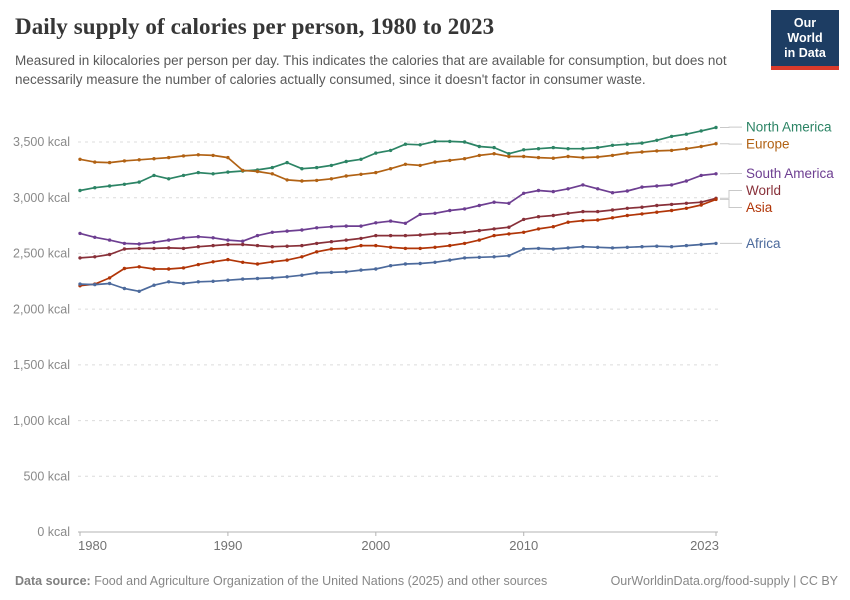 The image size is (850, 600). What do you see at coordinates (398, 267) in the screenshot?
I see `series-line-africa` at bounding box center [398, 267].